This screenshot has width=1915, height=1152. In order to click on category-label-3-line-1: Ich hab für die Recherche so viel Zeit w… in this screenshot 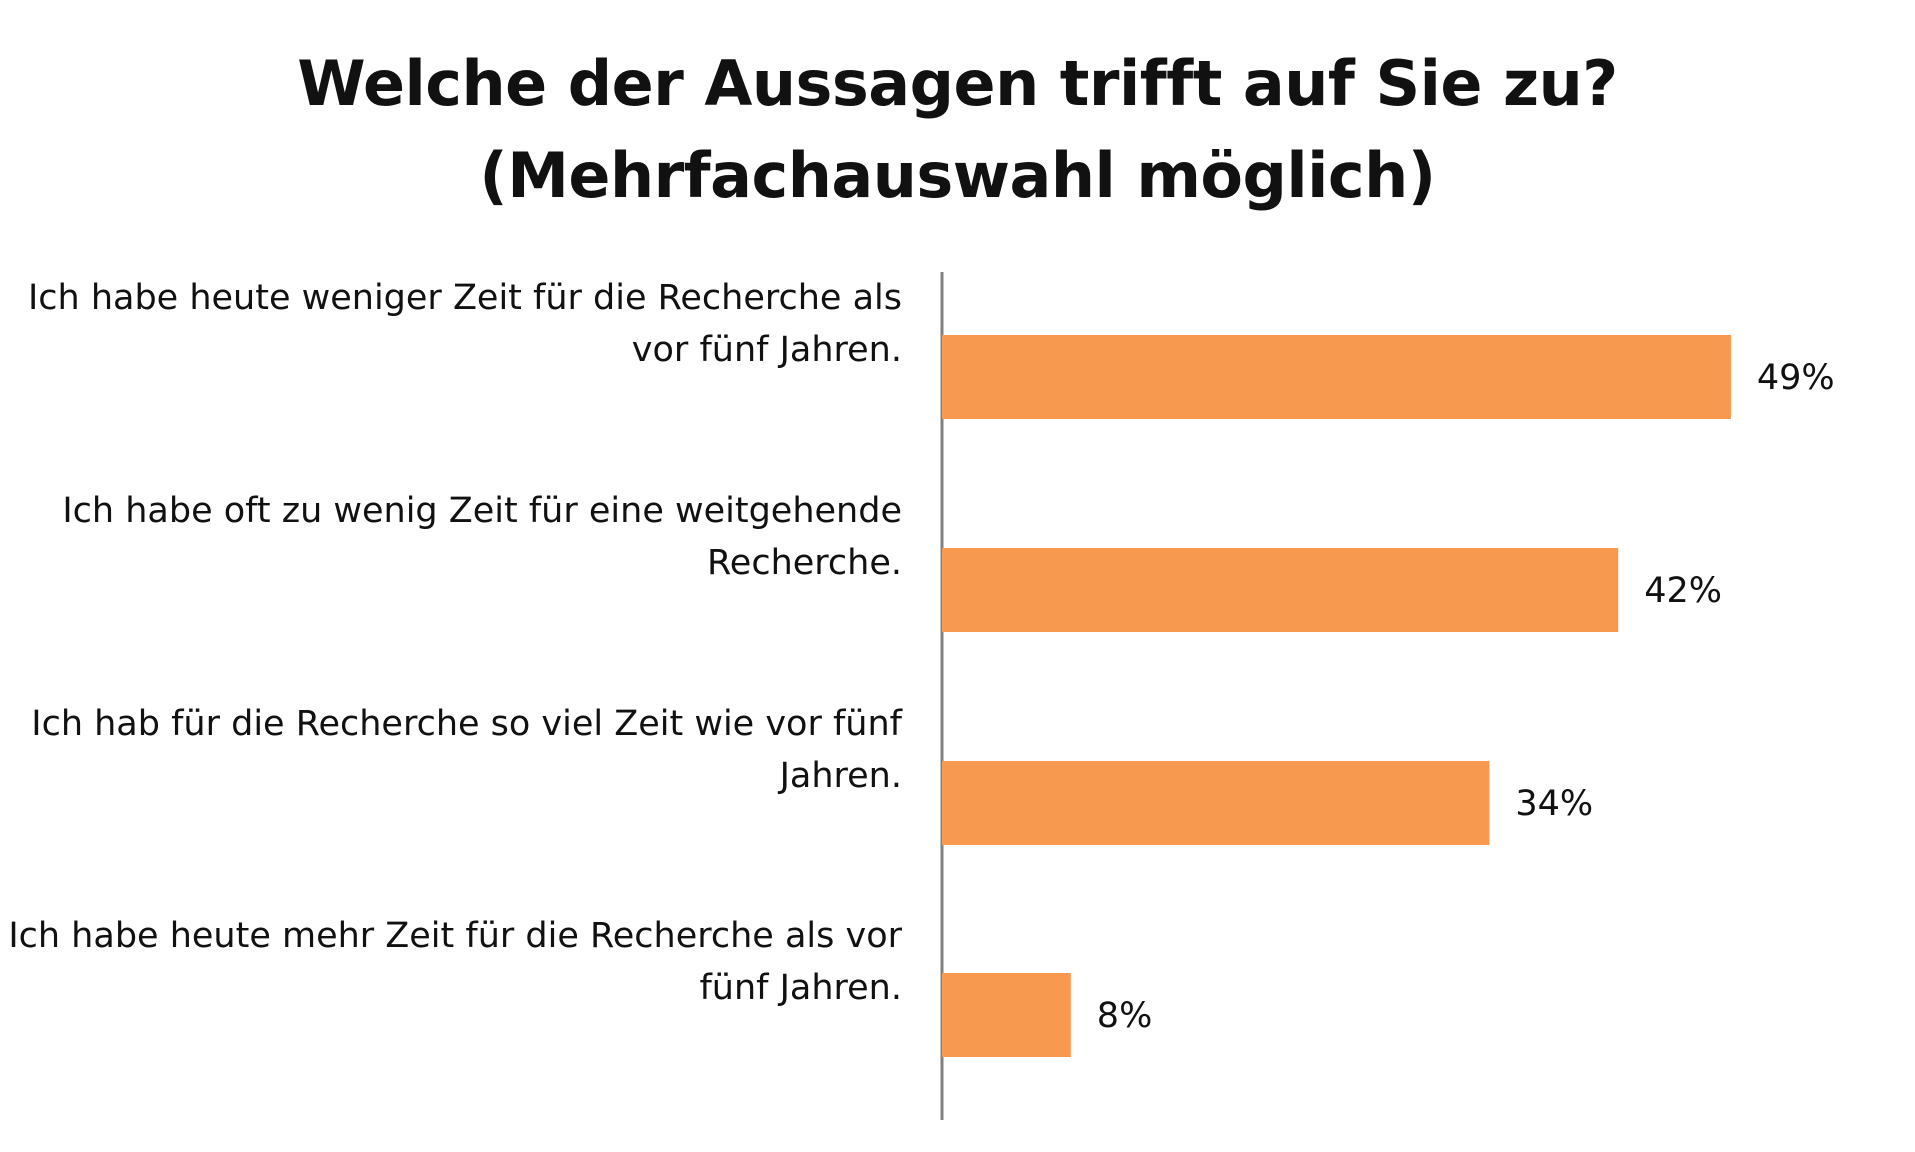, I will do `click(466, 724)`.